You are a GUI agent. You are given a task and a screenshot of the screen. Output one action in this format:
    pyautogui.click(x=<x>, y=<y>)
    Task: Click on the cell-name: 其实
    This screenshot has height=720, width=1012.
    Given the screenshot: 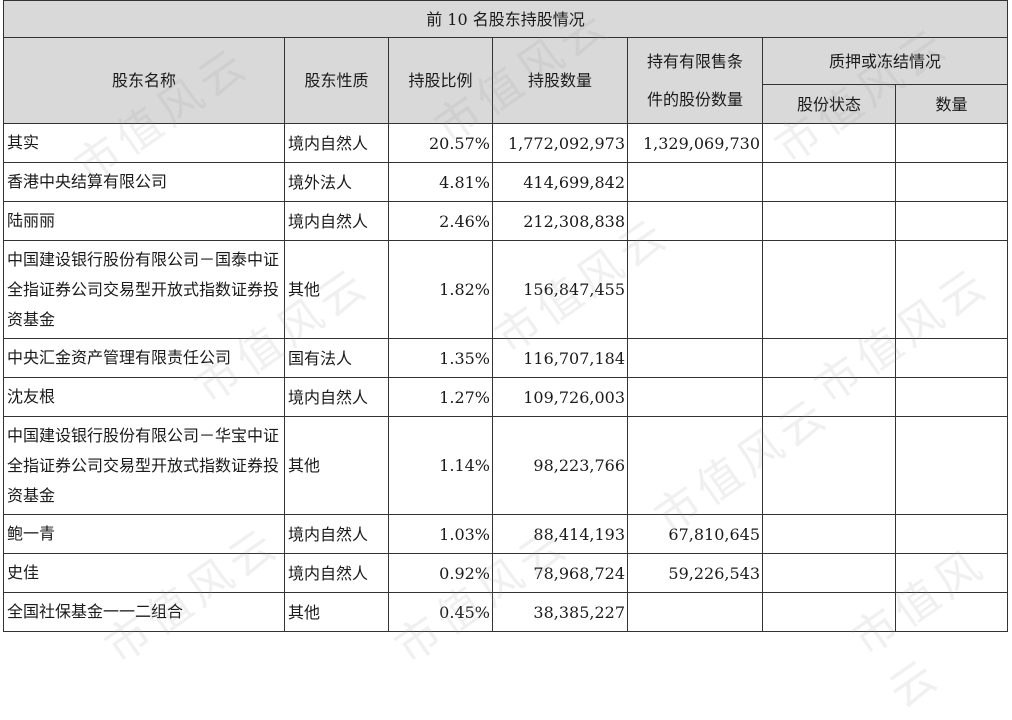 What is the action you would take?
    pyautogui.click(x=144, y=143)
    